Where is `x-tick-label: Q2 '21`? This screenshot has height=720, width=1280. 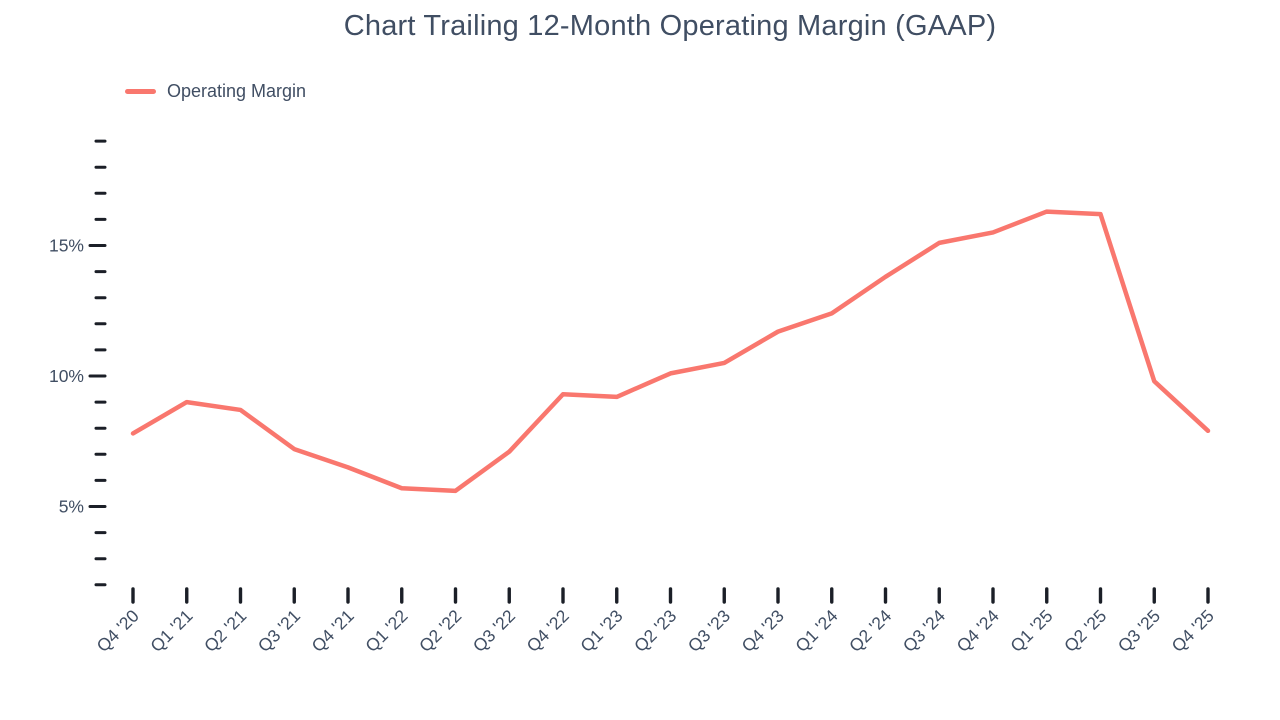 x-tick-label: Q2 '21 is located at coordinates (225, 631).